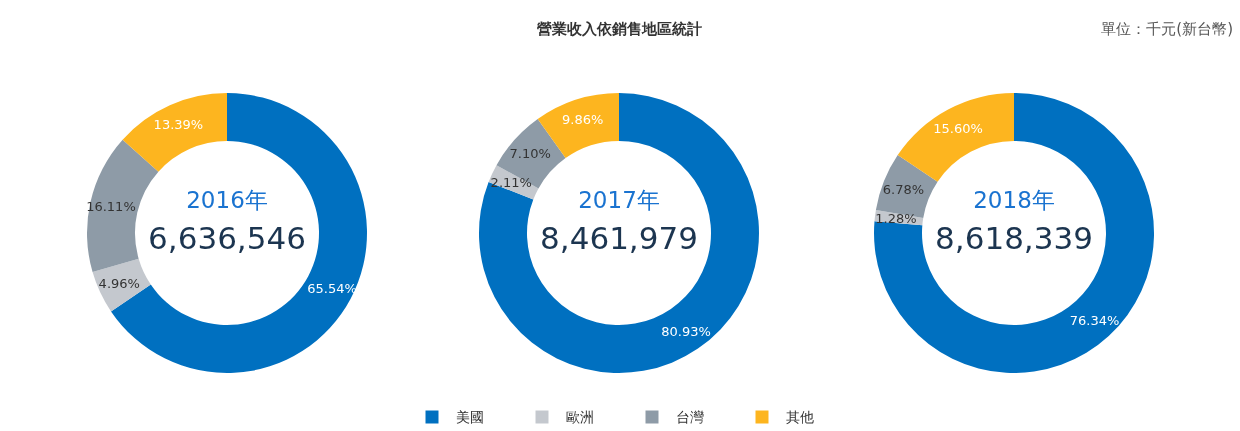 This screenshot has height=431, width=1240. I want to click on text: 6,636,546, so click(227, 238).